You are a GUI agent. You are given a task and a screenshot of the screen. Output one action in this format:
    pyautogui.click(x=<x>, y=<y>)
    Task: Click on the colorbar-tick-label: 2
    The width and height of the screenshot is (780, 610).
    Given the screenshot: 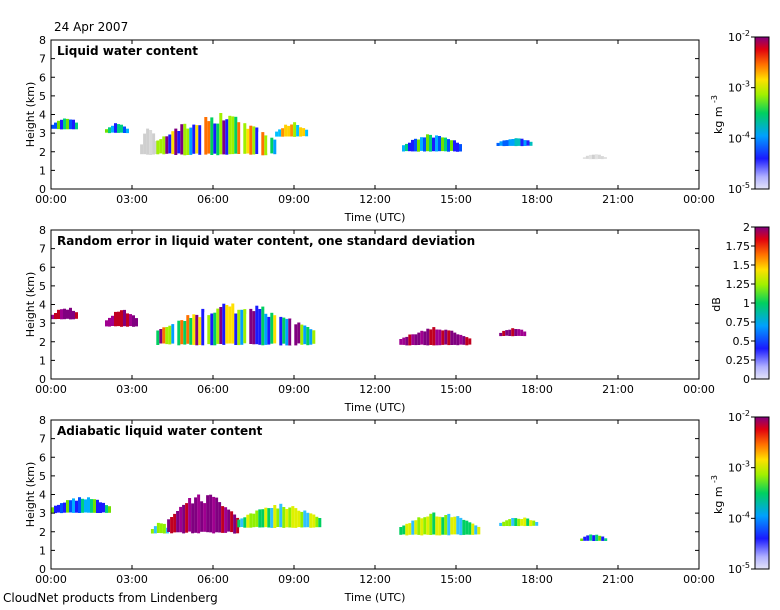 What is the action you would take?
    pyautogui.click(x=746, y=227)
    